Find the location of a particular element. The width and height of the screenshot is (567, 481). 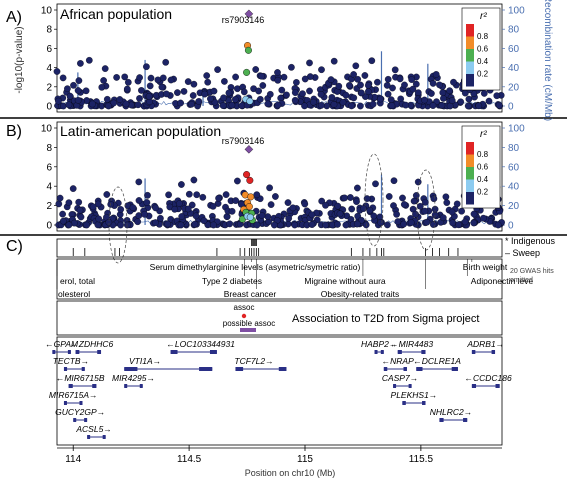

b-legend-title: r² is located at coordinates (483, 134).